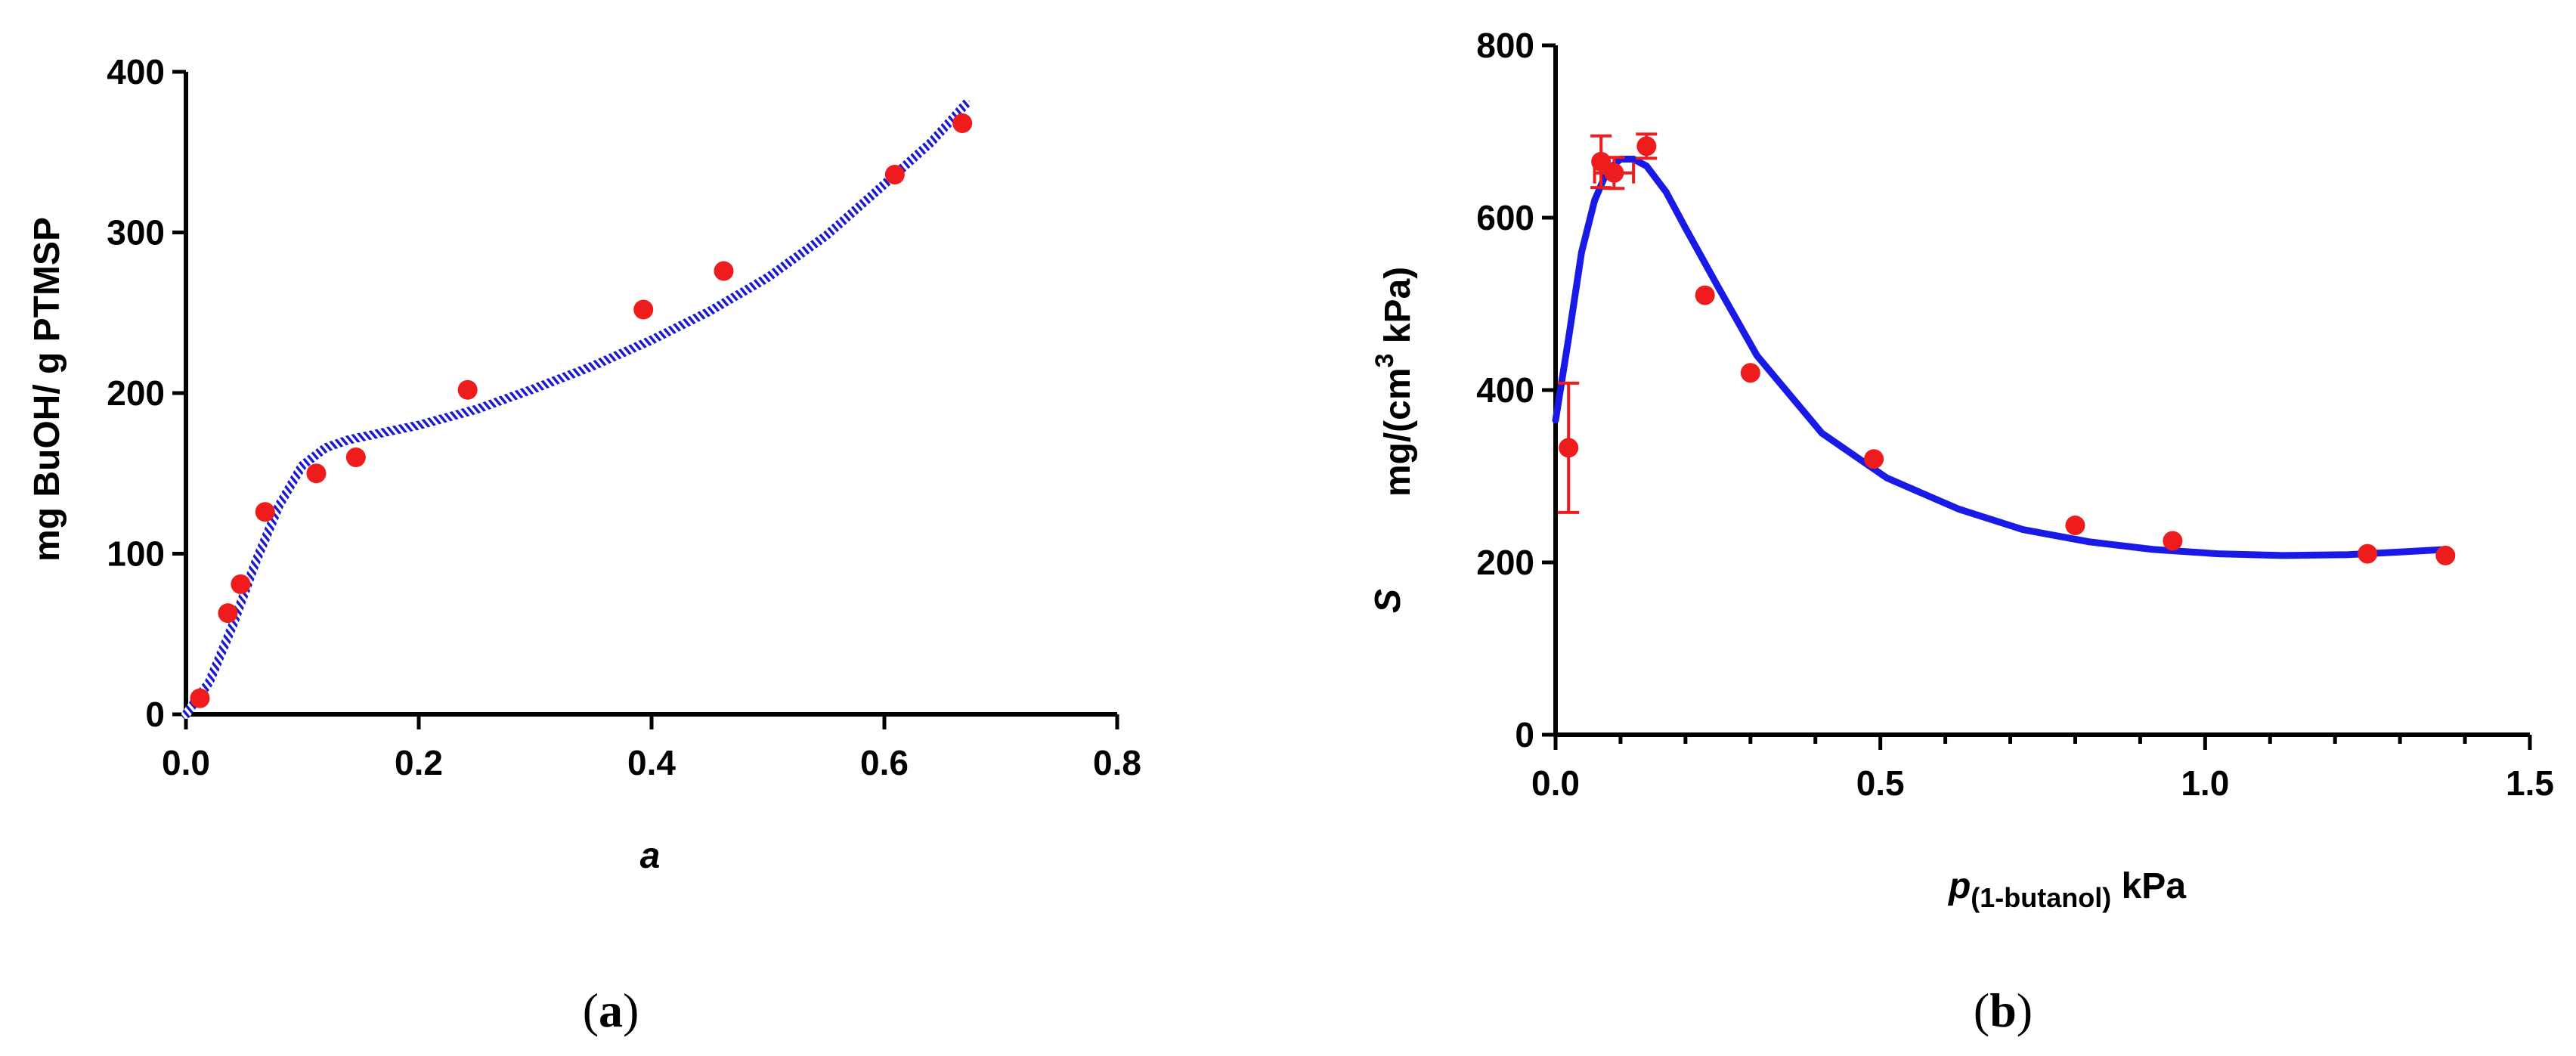  Describe the element at coordinates (591, 1010) in the screenshot. I see `panel-label-a-open: (` at that location.